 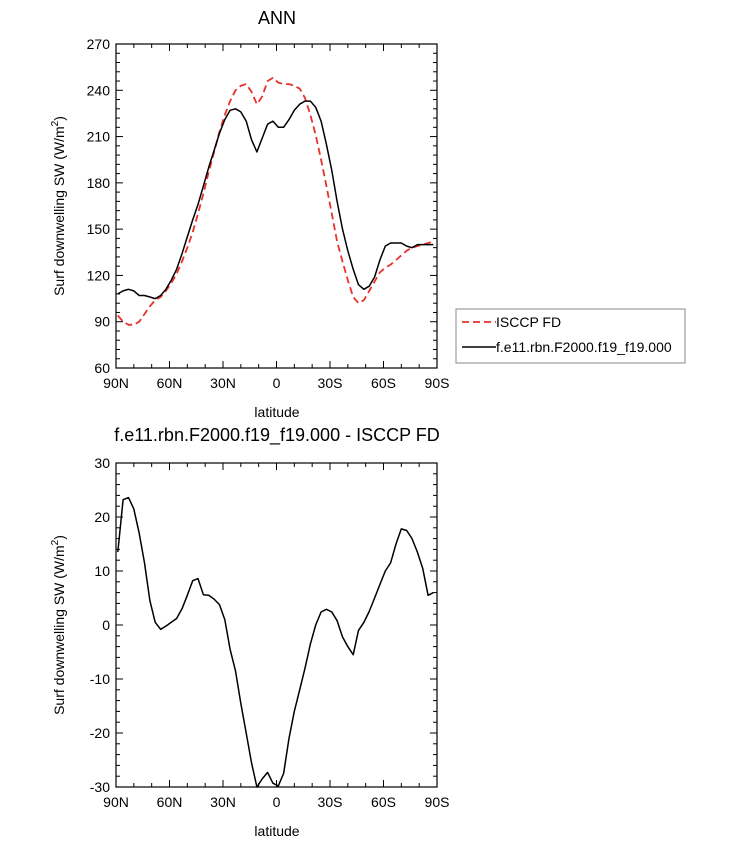 I want to click on bottom-y-tick-label: 10, so click(x=102, y=571).